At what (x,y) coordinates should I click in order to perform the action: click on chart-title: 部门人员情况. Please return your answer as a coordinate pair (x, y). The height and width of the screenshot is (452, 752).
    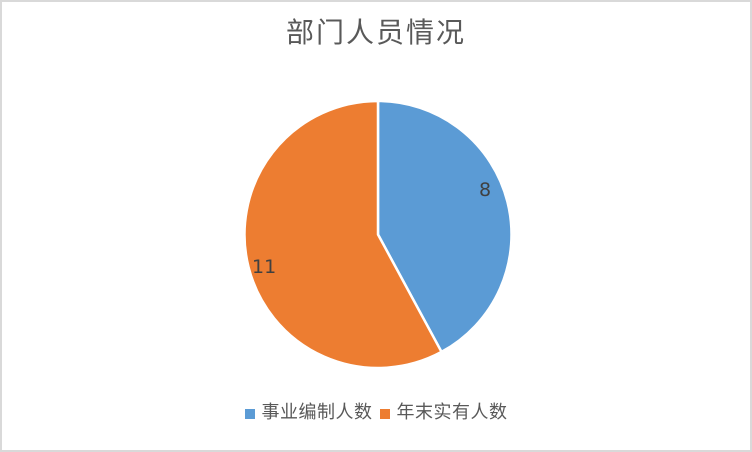
    Looking at the image, I should click on (375, 32).